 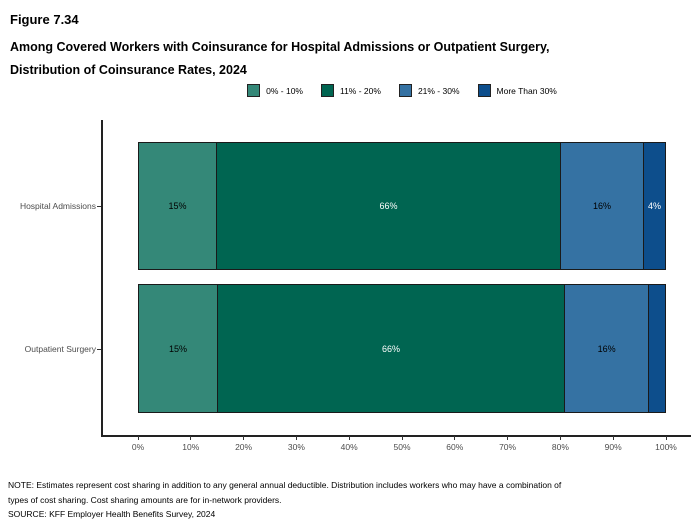 What do you see at coordinates (613, 447) in the screenshot?
I see `x-axis-tick-label: 90%` at bounding box center [613, 447].